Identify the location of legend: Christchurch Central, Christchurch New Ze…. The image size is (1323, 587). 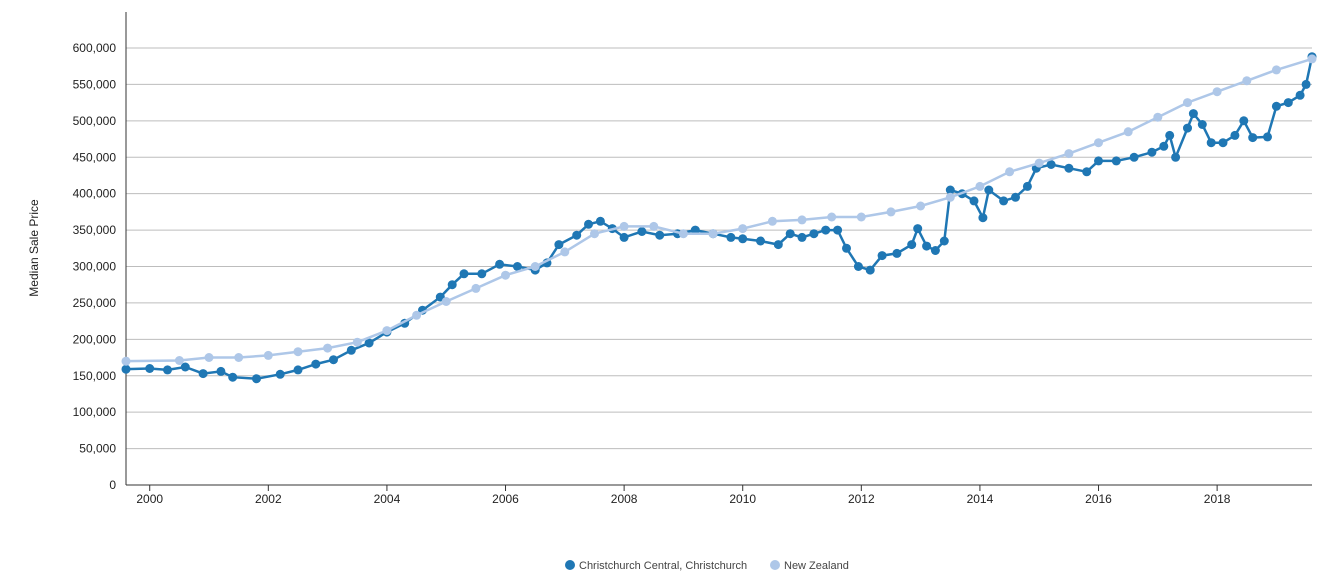
(707, 566).